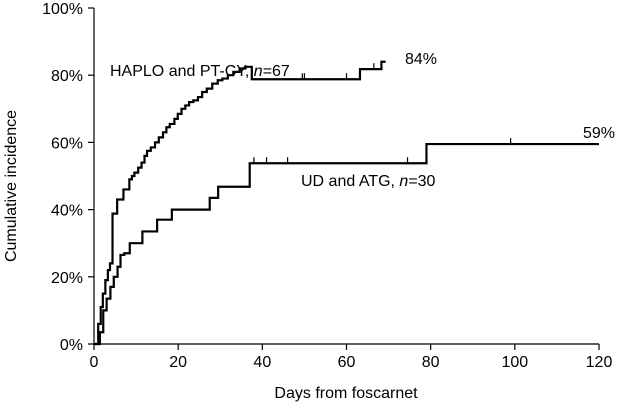 This screenshot has width=632, height=405. Describe the element at coordinates (599, 133) in the screenshot. I see `ud-end-label: 59%` at that location.